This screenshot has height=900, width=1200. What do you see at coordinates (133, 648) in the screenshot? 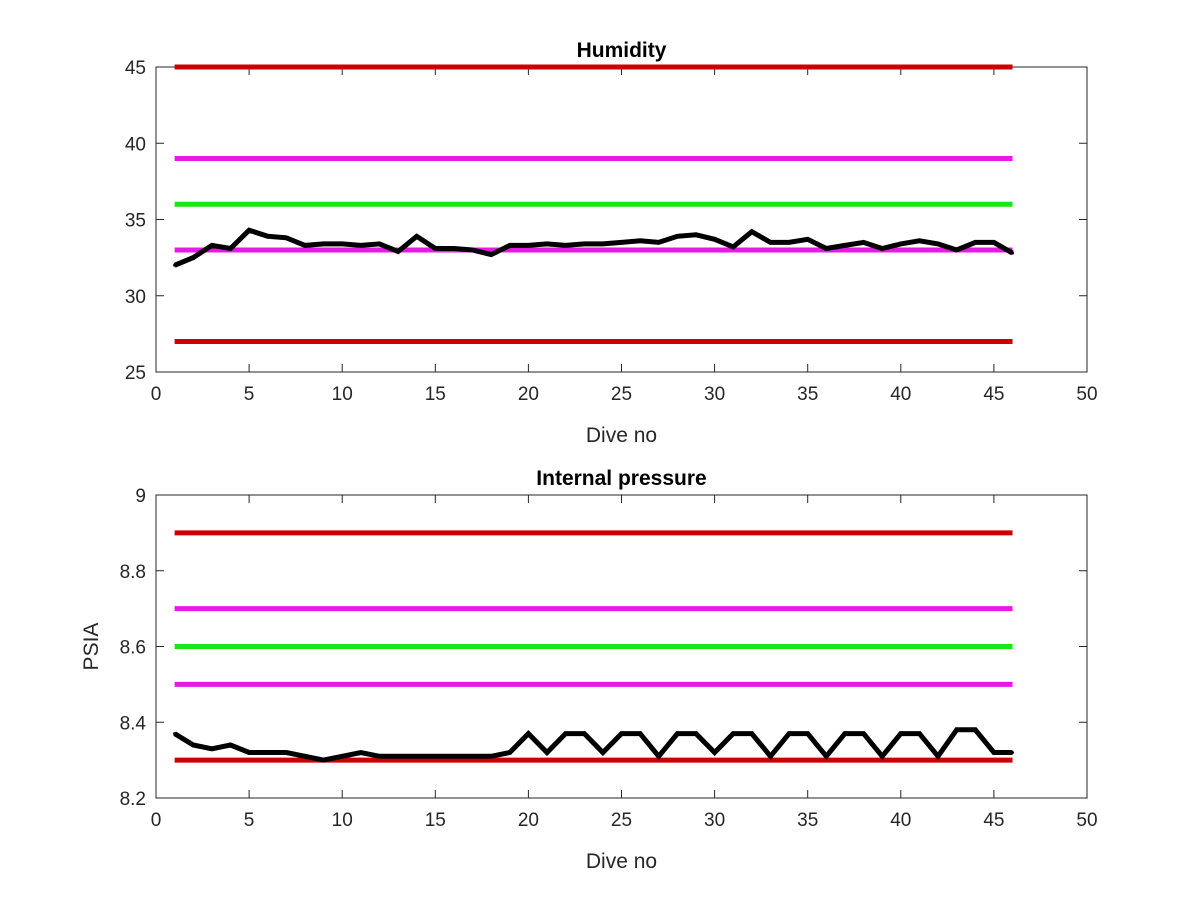
I see `y-tick-label: 8.6` at bounding box center [133, 648].